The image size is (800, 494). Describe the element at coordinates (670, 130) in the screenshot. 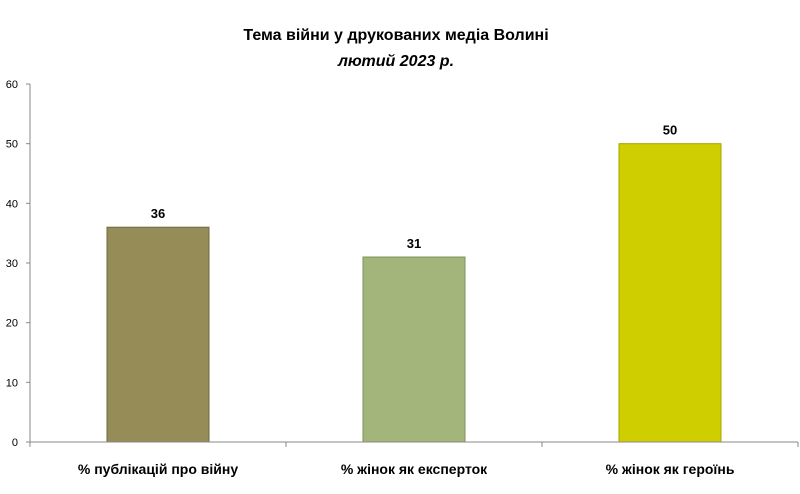

I see `data-label: 50` at that location.